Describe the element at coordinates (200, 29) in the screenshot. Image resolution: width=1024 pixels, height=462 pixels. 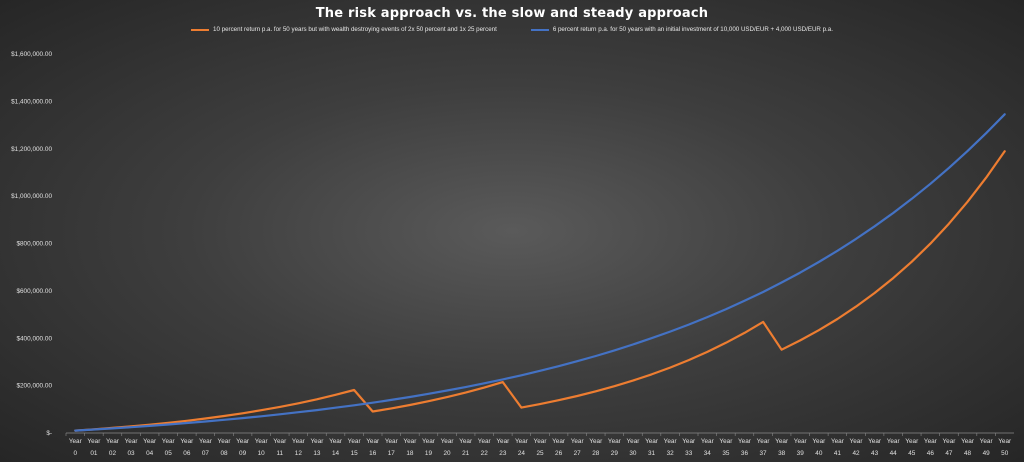
I see `legend-swatch-risk` at that location.